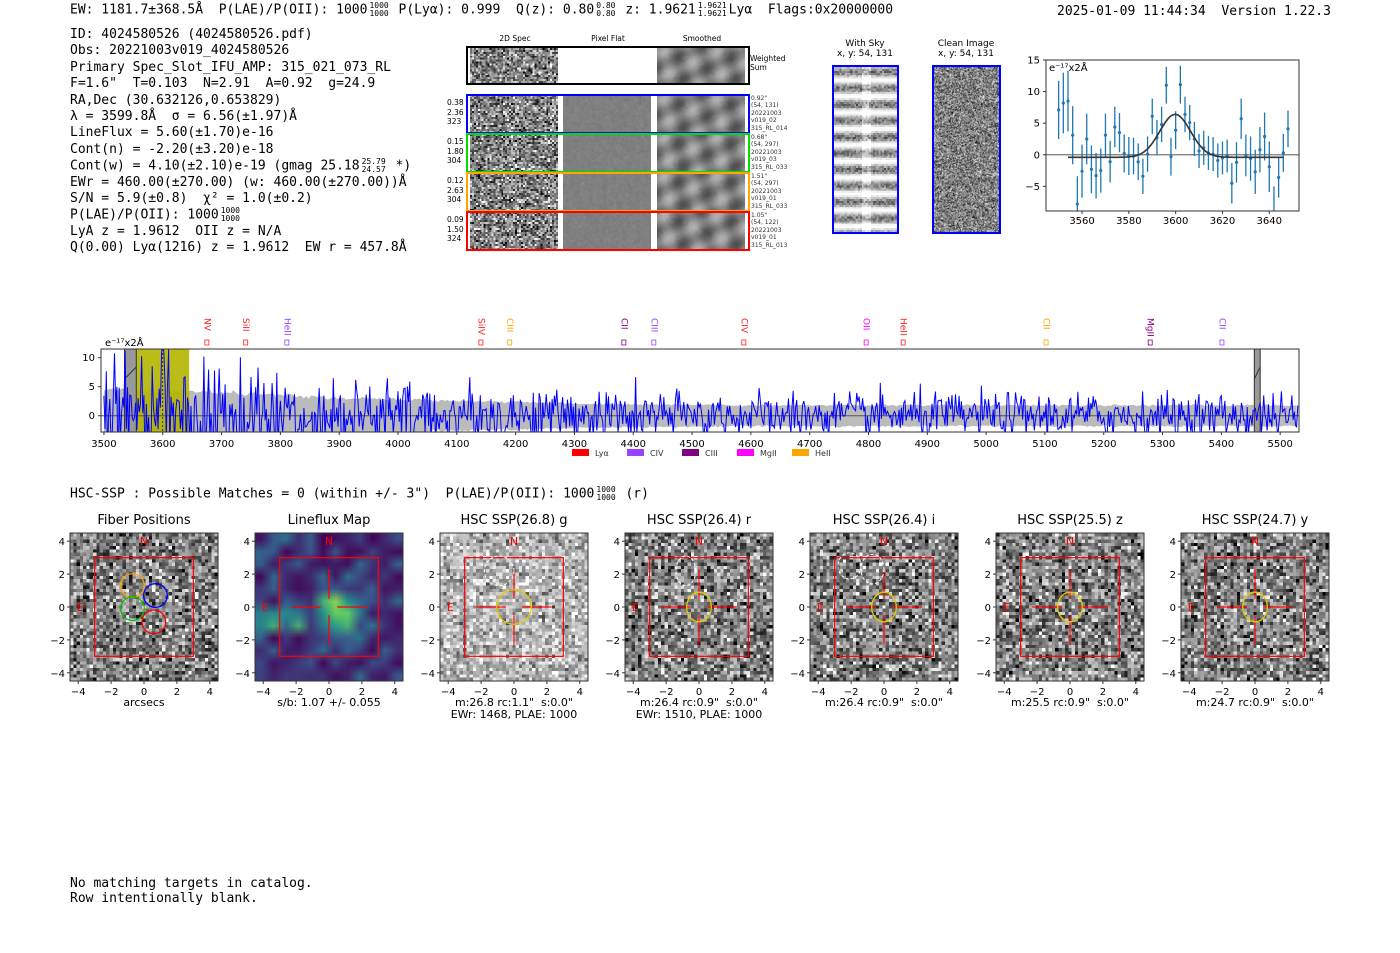 The height and width of the screenshot is (953, 1400). What do you see at coordinates (884, 520) in the screenshot?
I see `cutout-title: HSC SSP(26.4) i` at bounding box center [884, 520].